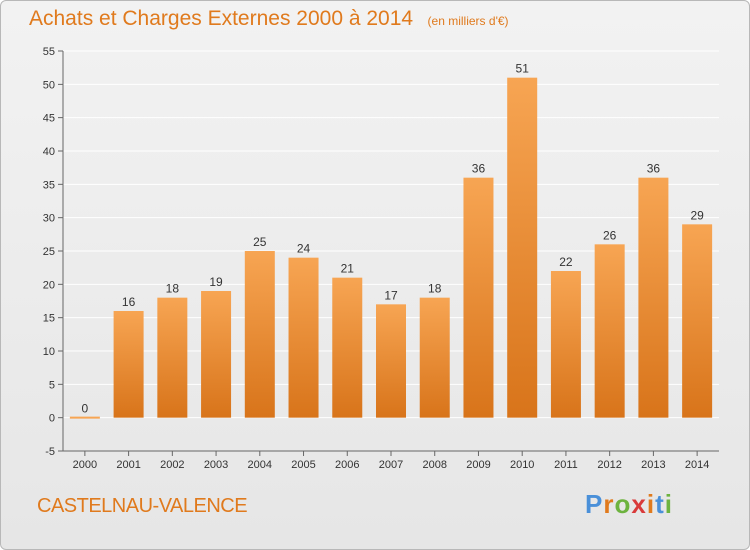 This screenshot has width=750, height=550. What do you see at coordinates (49, 219) in the screenshot?
I see `y-tick-label: 30` at bounding box center [49, 219].